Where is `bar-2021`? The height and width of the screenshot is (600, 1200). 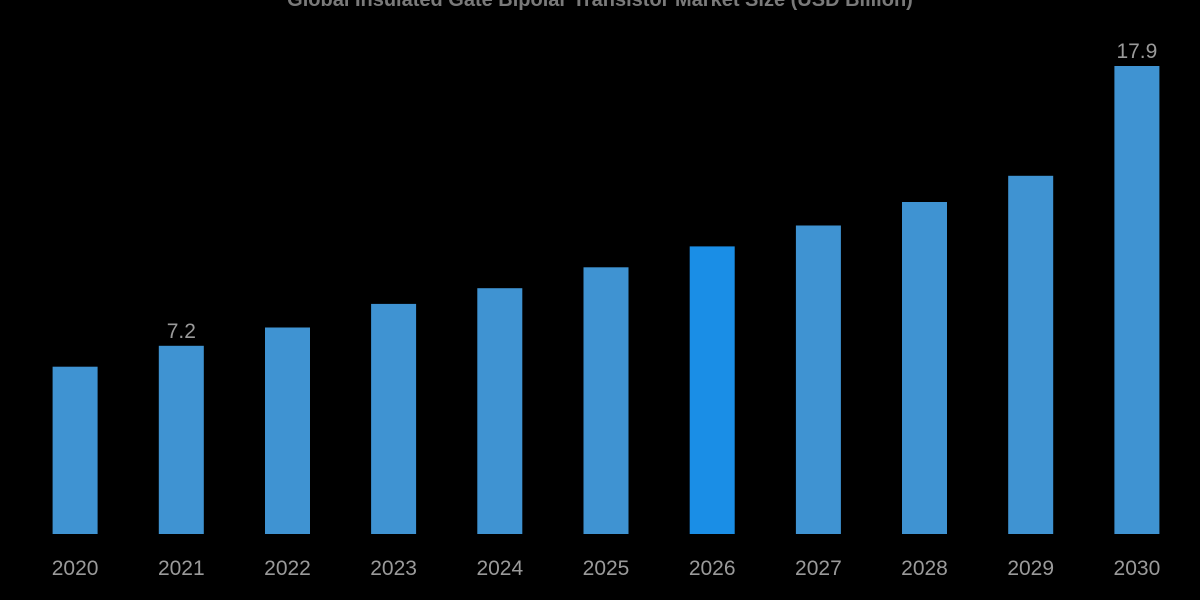
bar-2021 is located at coordinates (181, 439).